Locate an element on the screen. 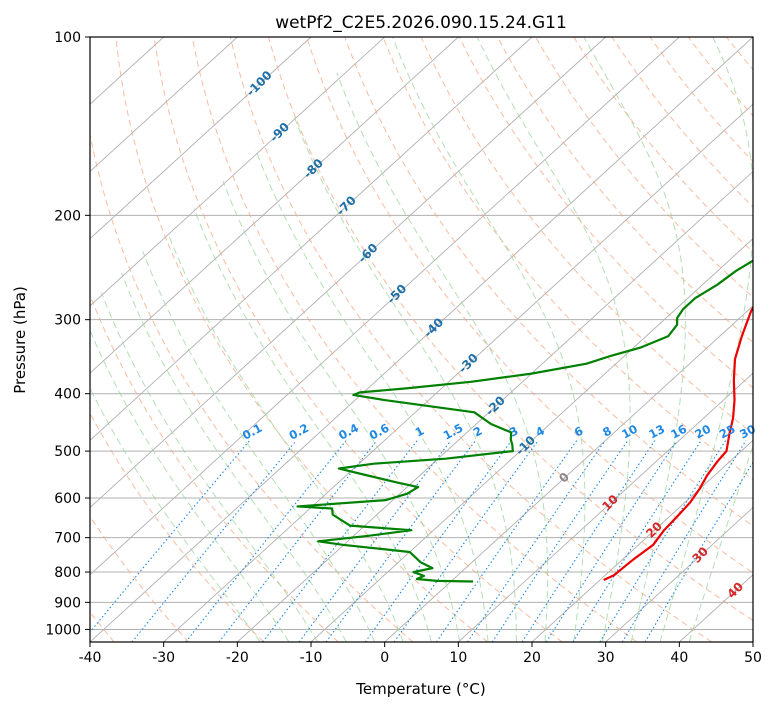 The height and width of the screenshot is (712, 775). x-tick-label: 20 is located at coordinates (532, 658).